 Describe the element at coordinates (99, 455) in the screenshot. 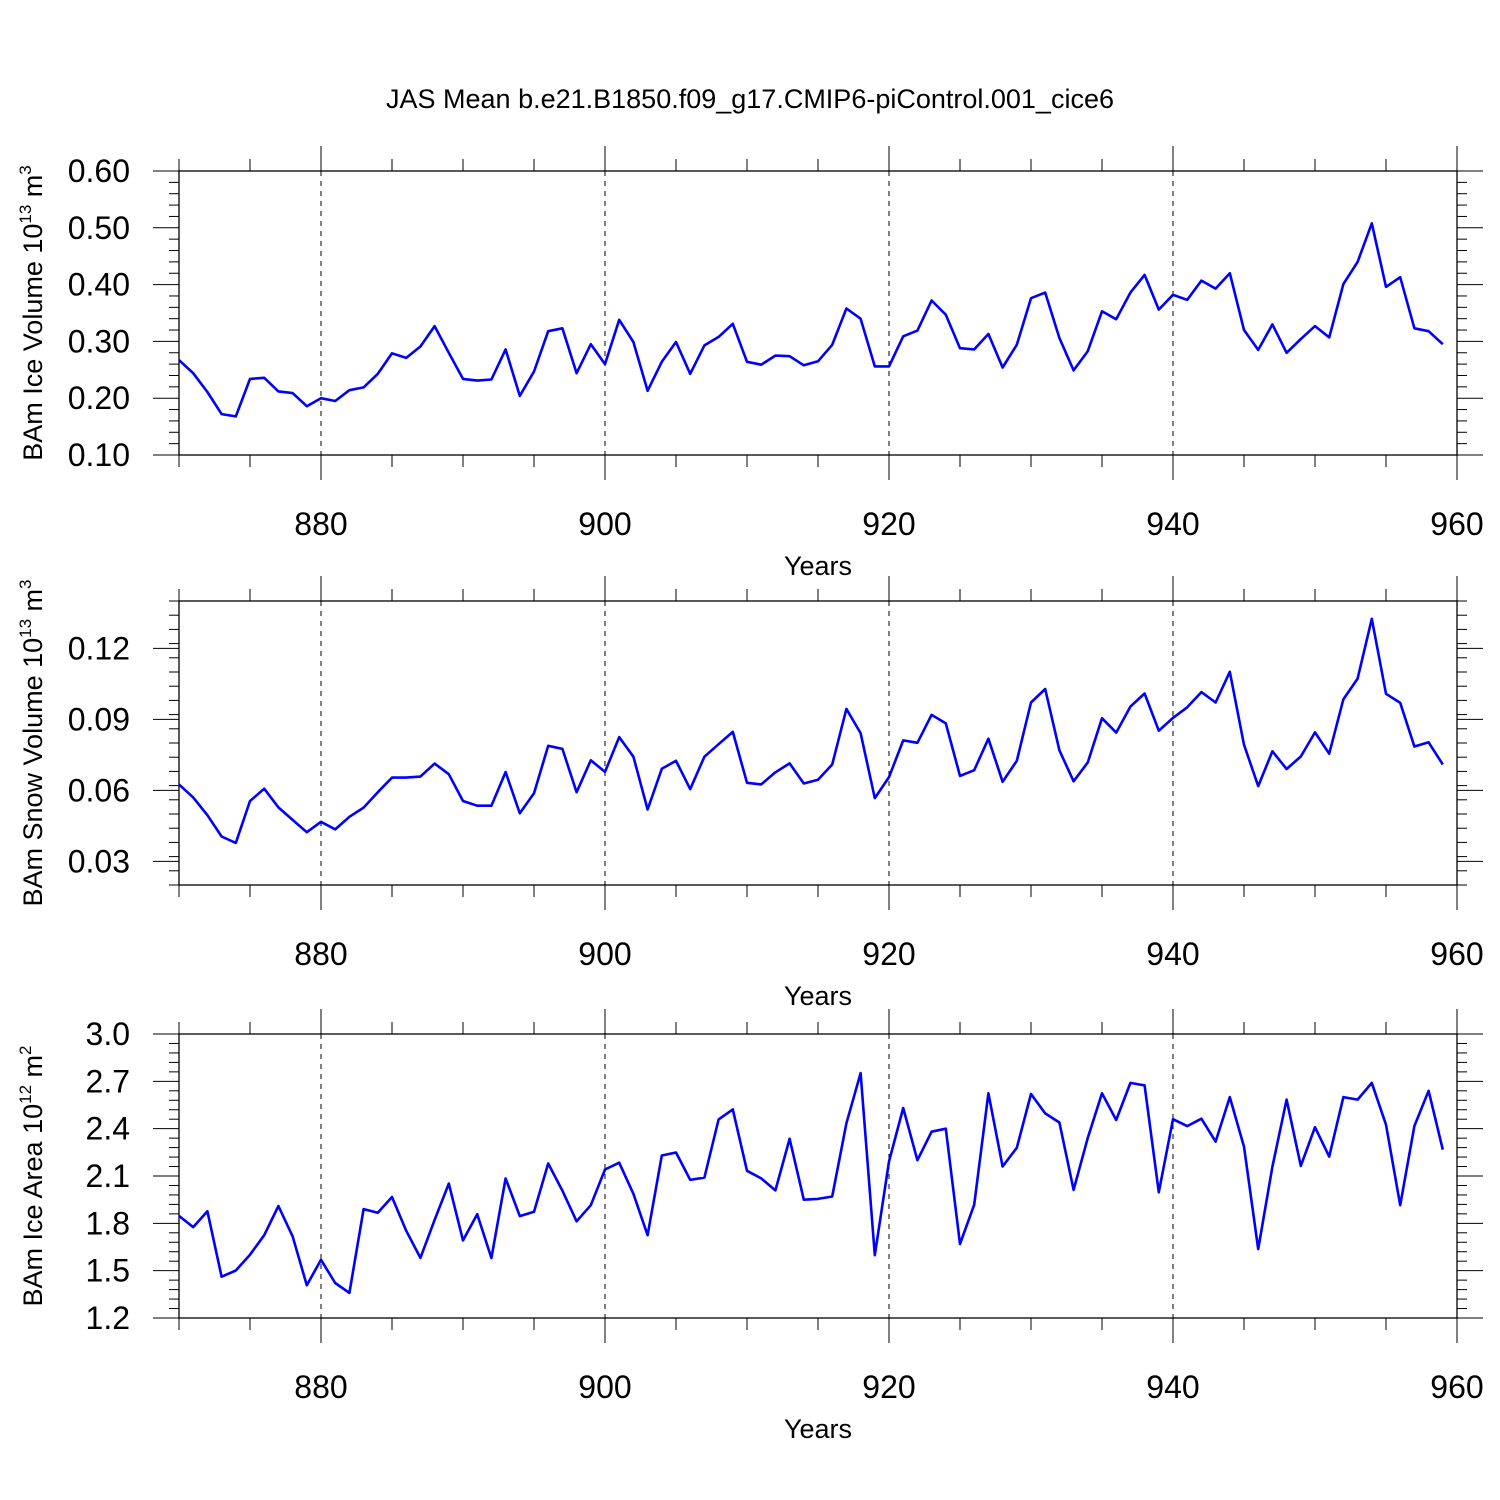

I see `y-tick-label: 0.10` at that location.